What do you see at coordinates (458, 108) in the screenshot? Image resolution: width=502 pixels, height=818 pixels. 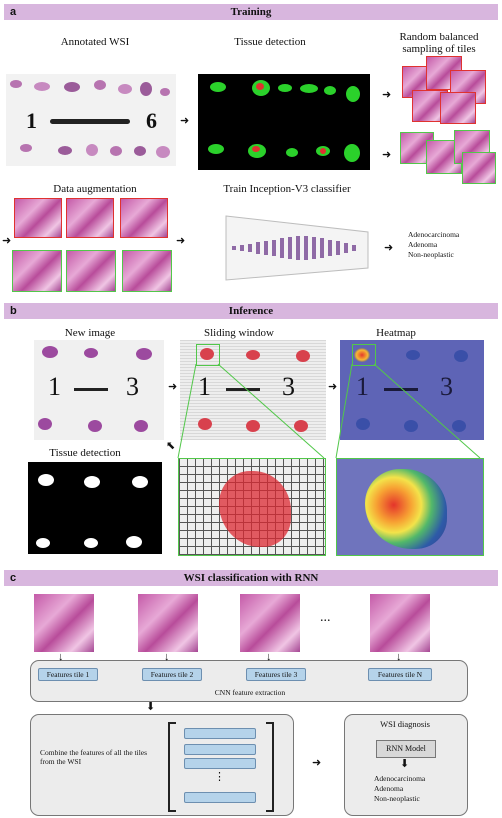 I see `tumor-tile` at bounding box center [458, 108].